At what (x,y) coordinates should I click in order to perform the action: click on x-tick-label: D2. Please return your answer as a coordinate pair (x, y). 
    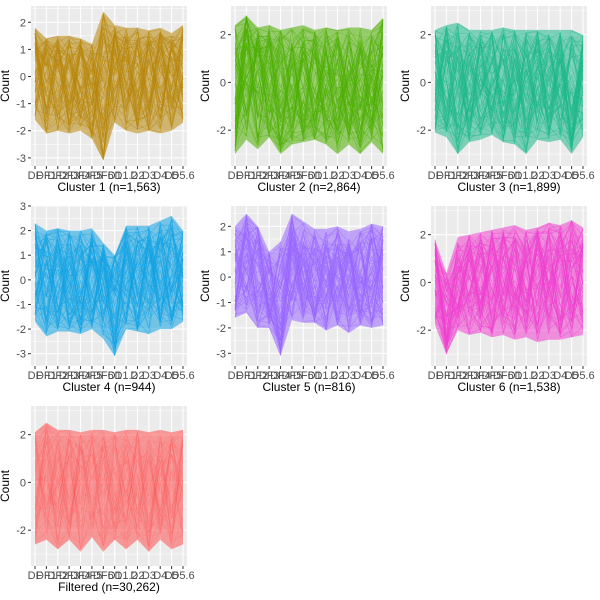
    Looking at the image, I should click on (137, 376).